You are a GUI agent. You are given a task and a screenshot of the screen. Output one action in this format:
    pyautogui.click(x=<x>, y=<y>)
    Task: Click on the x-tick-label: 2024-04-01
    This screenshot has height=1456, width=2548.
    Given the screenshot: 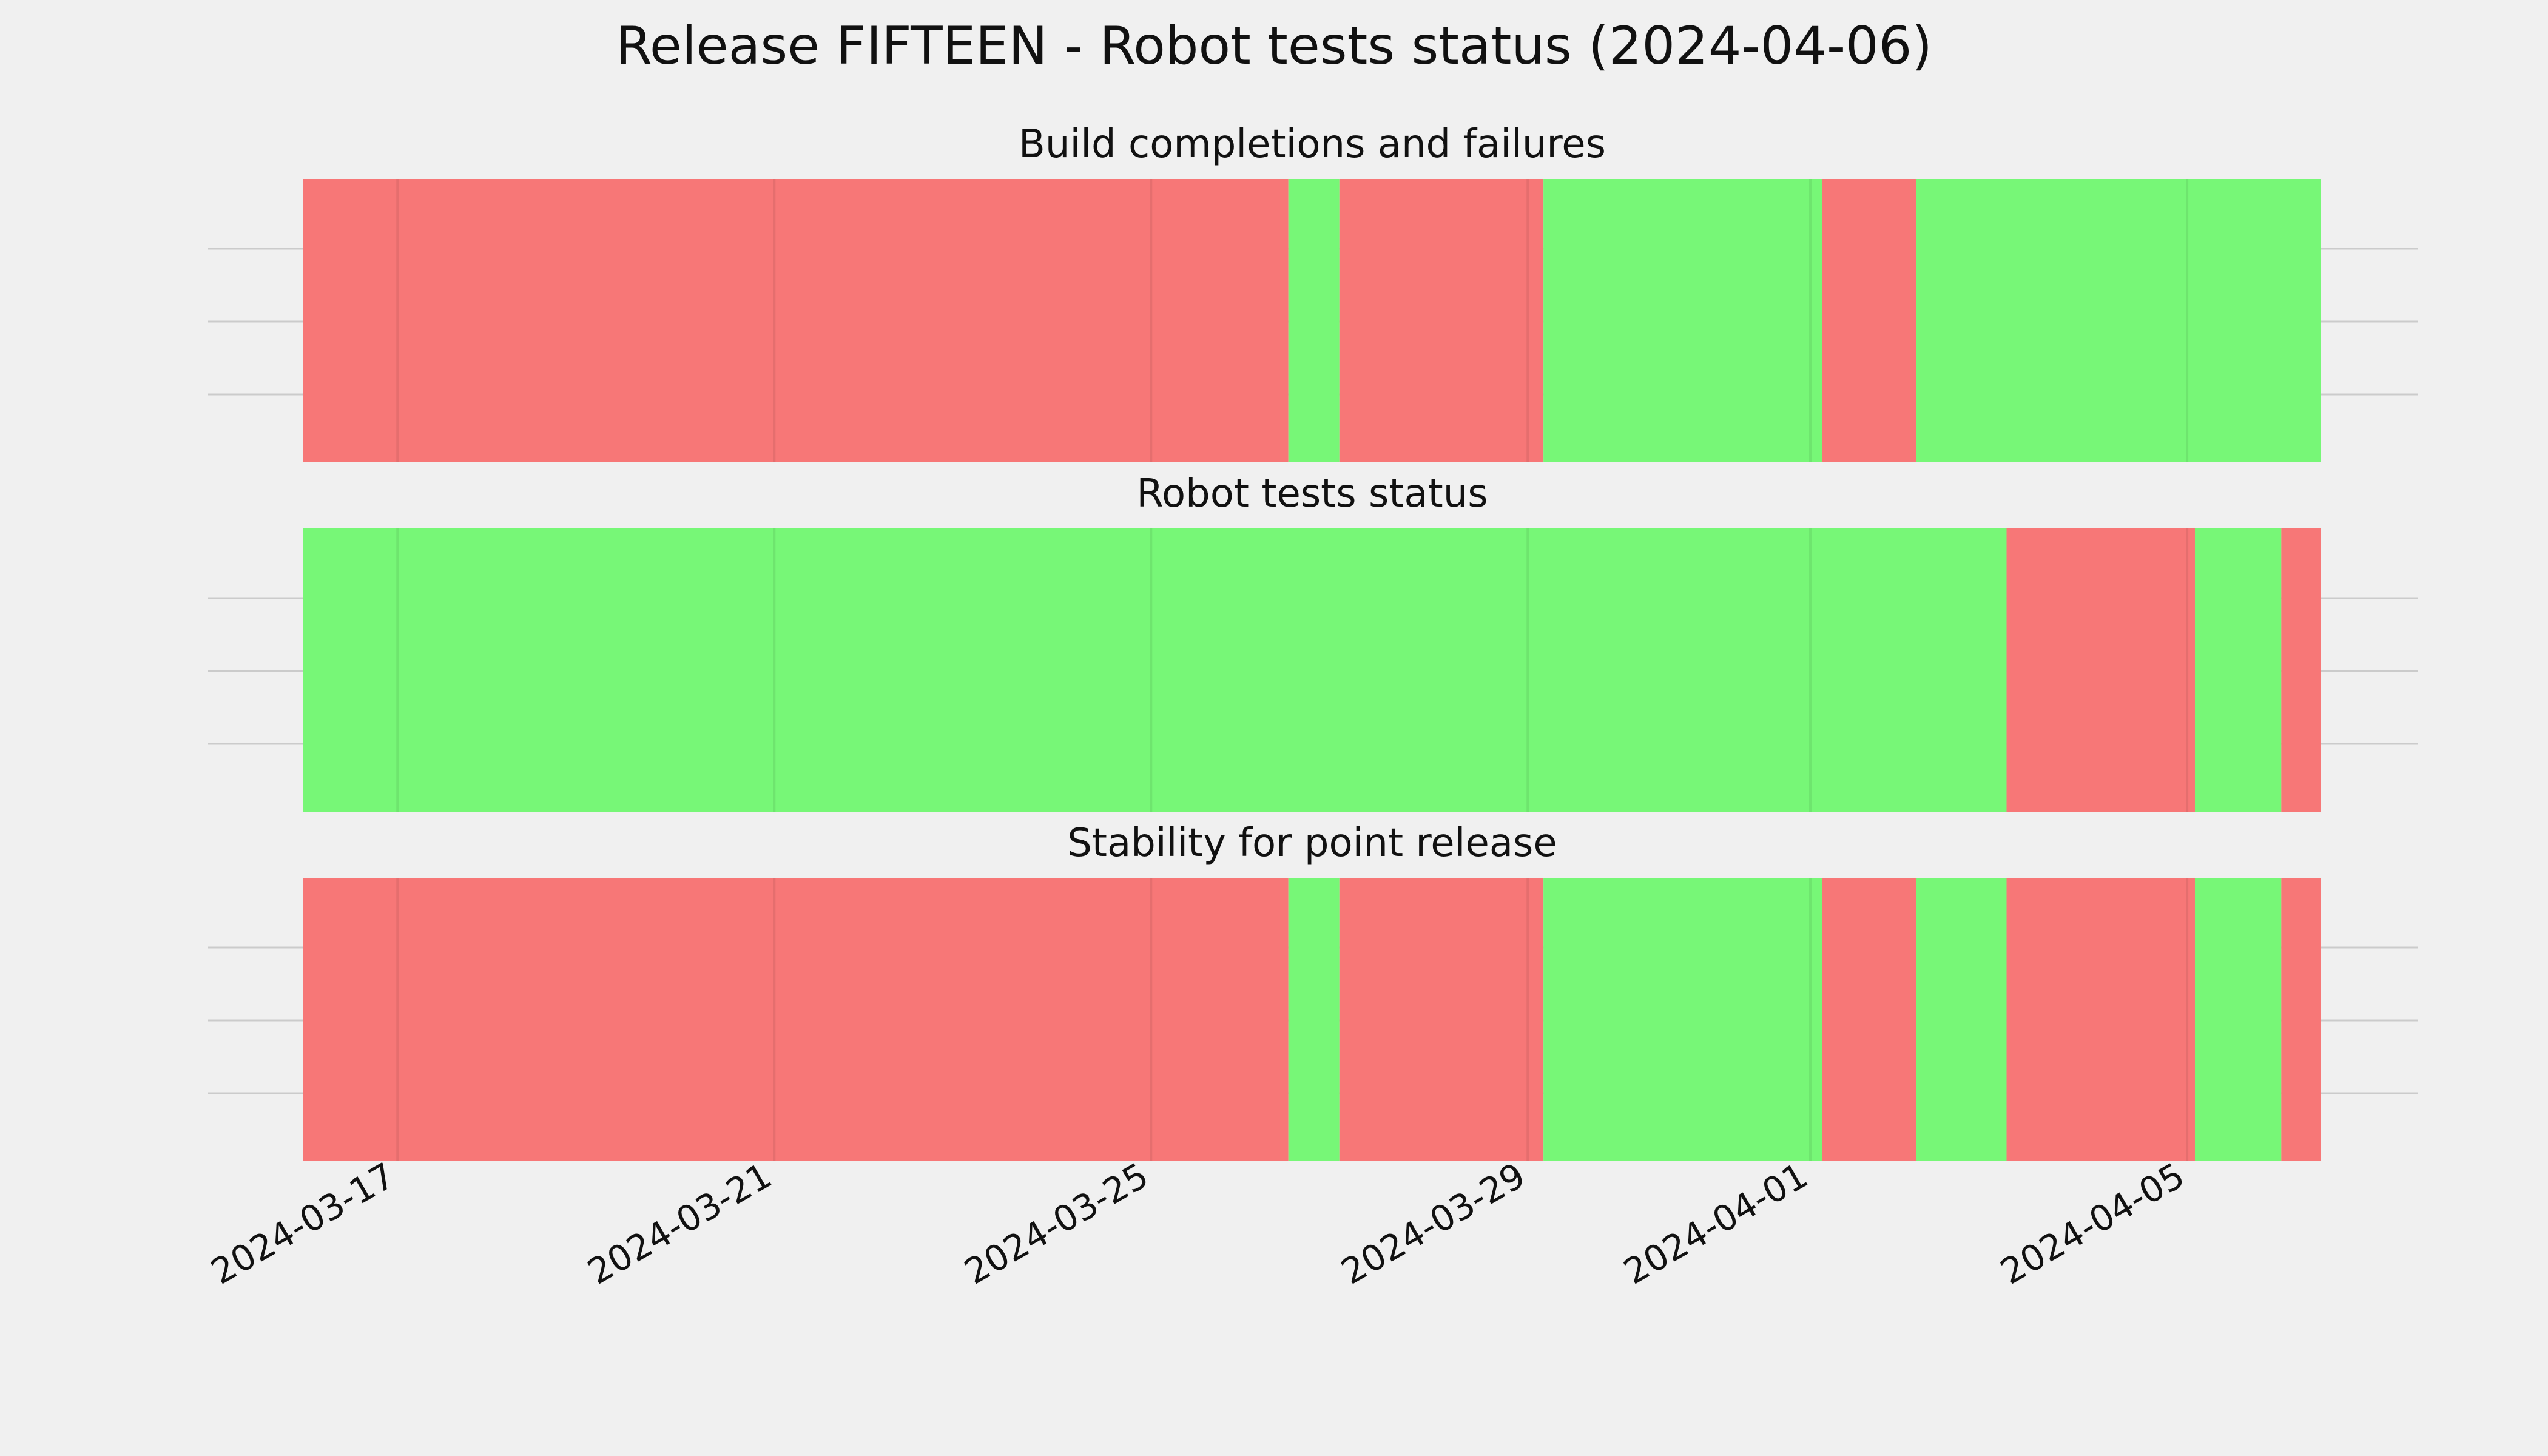 What is the action you would take?
    pyautogui.click(x=1716, y=1223)
    